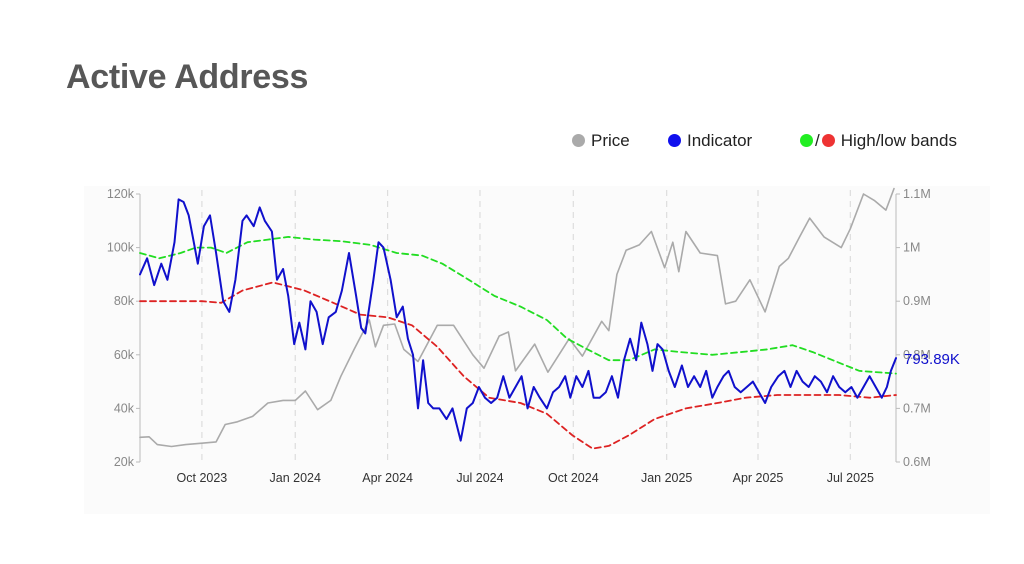 This screenshot has width=1024, height=564. I want to click on y-left-tick-label: 80k, so click(124, 301).